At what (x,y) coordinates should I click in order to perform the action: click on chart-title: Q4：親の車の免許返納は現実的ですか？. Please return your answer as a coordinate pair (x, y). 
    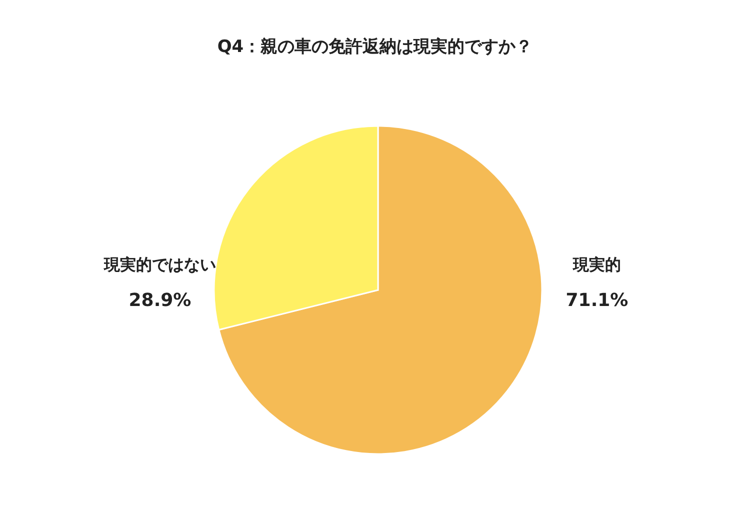
    Looking at the image, I should click on (375, 47).